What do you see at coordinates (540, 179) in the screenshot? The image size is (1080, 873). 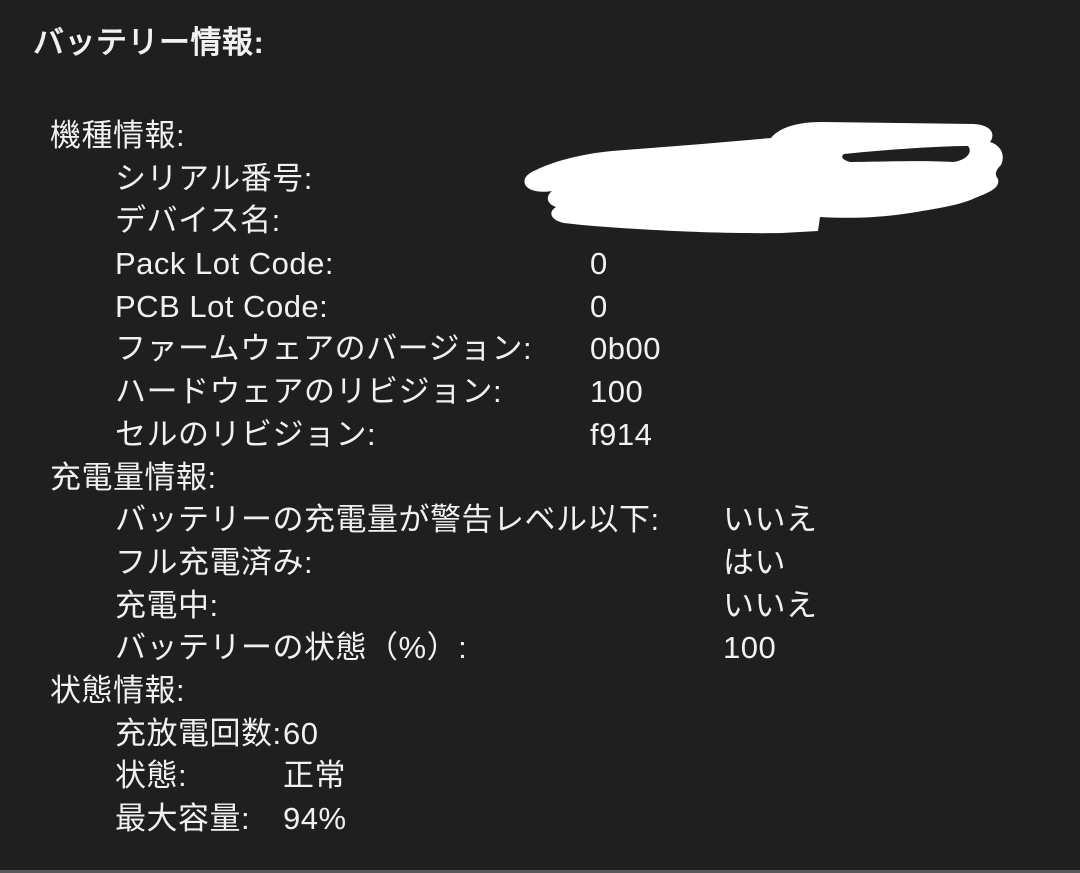 I see `info-row-serial-number: シリアル番号:` at bounding box center [540, 179].